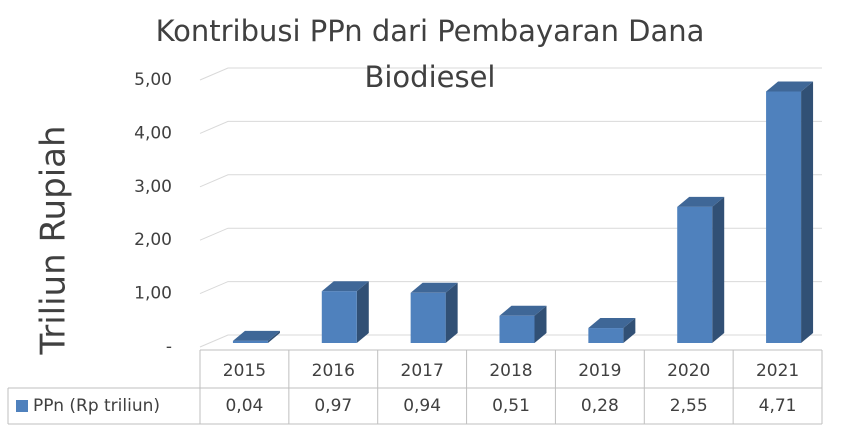 The image size is (854, 426). I want to click on value-label: 0,97, so click(333, 406).